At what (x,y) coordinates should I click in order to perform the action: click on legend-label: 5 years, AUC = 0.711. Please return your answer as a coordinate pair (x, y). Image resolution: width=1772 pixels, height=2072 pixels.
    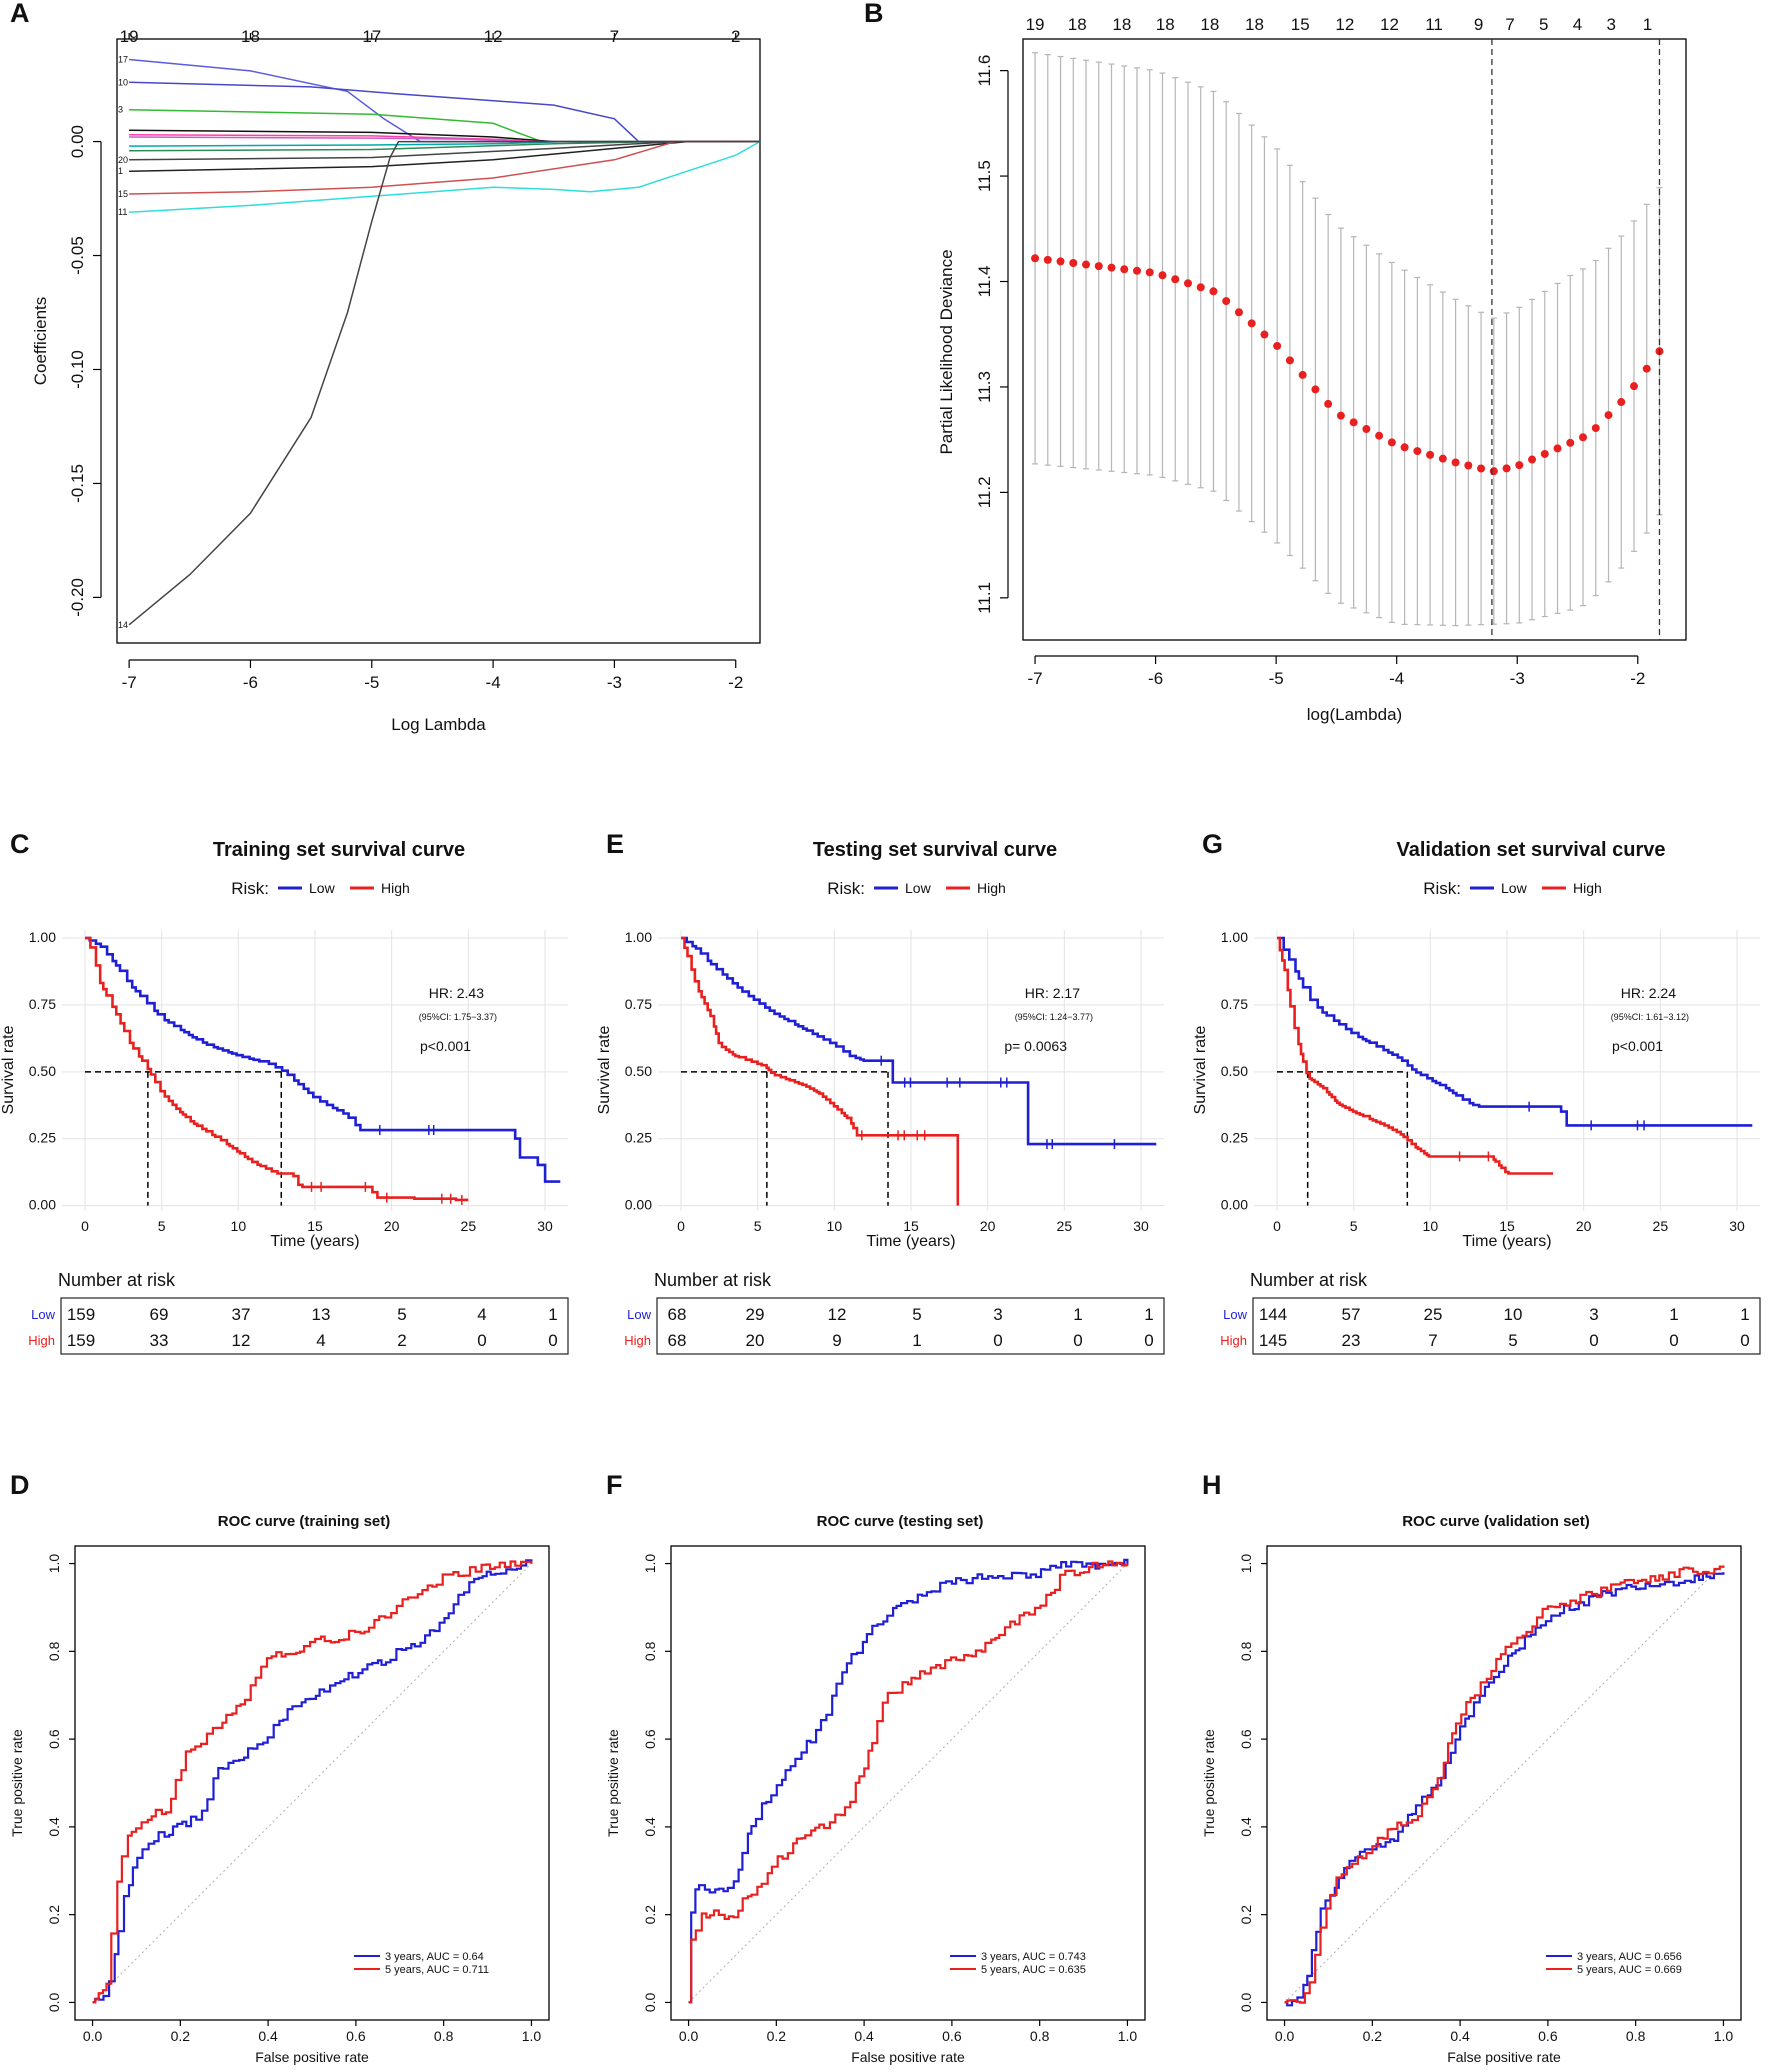
    Looking at the image, I should click on (437, 1970).